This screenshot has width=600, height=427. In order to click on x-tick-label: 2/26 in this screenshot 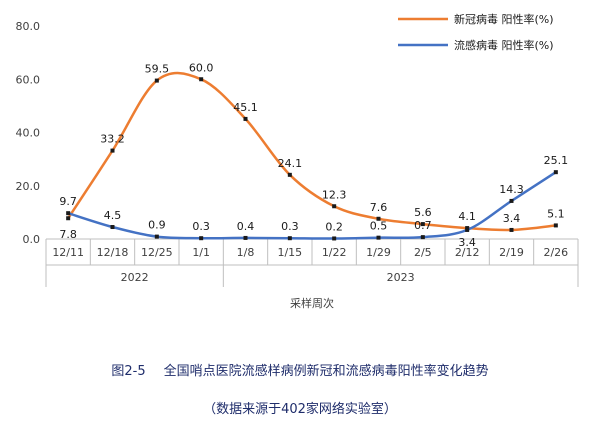, I will do `click(555, 252)`.